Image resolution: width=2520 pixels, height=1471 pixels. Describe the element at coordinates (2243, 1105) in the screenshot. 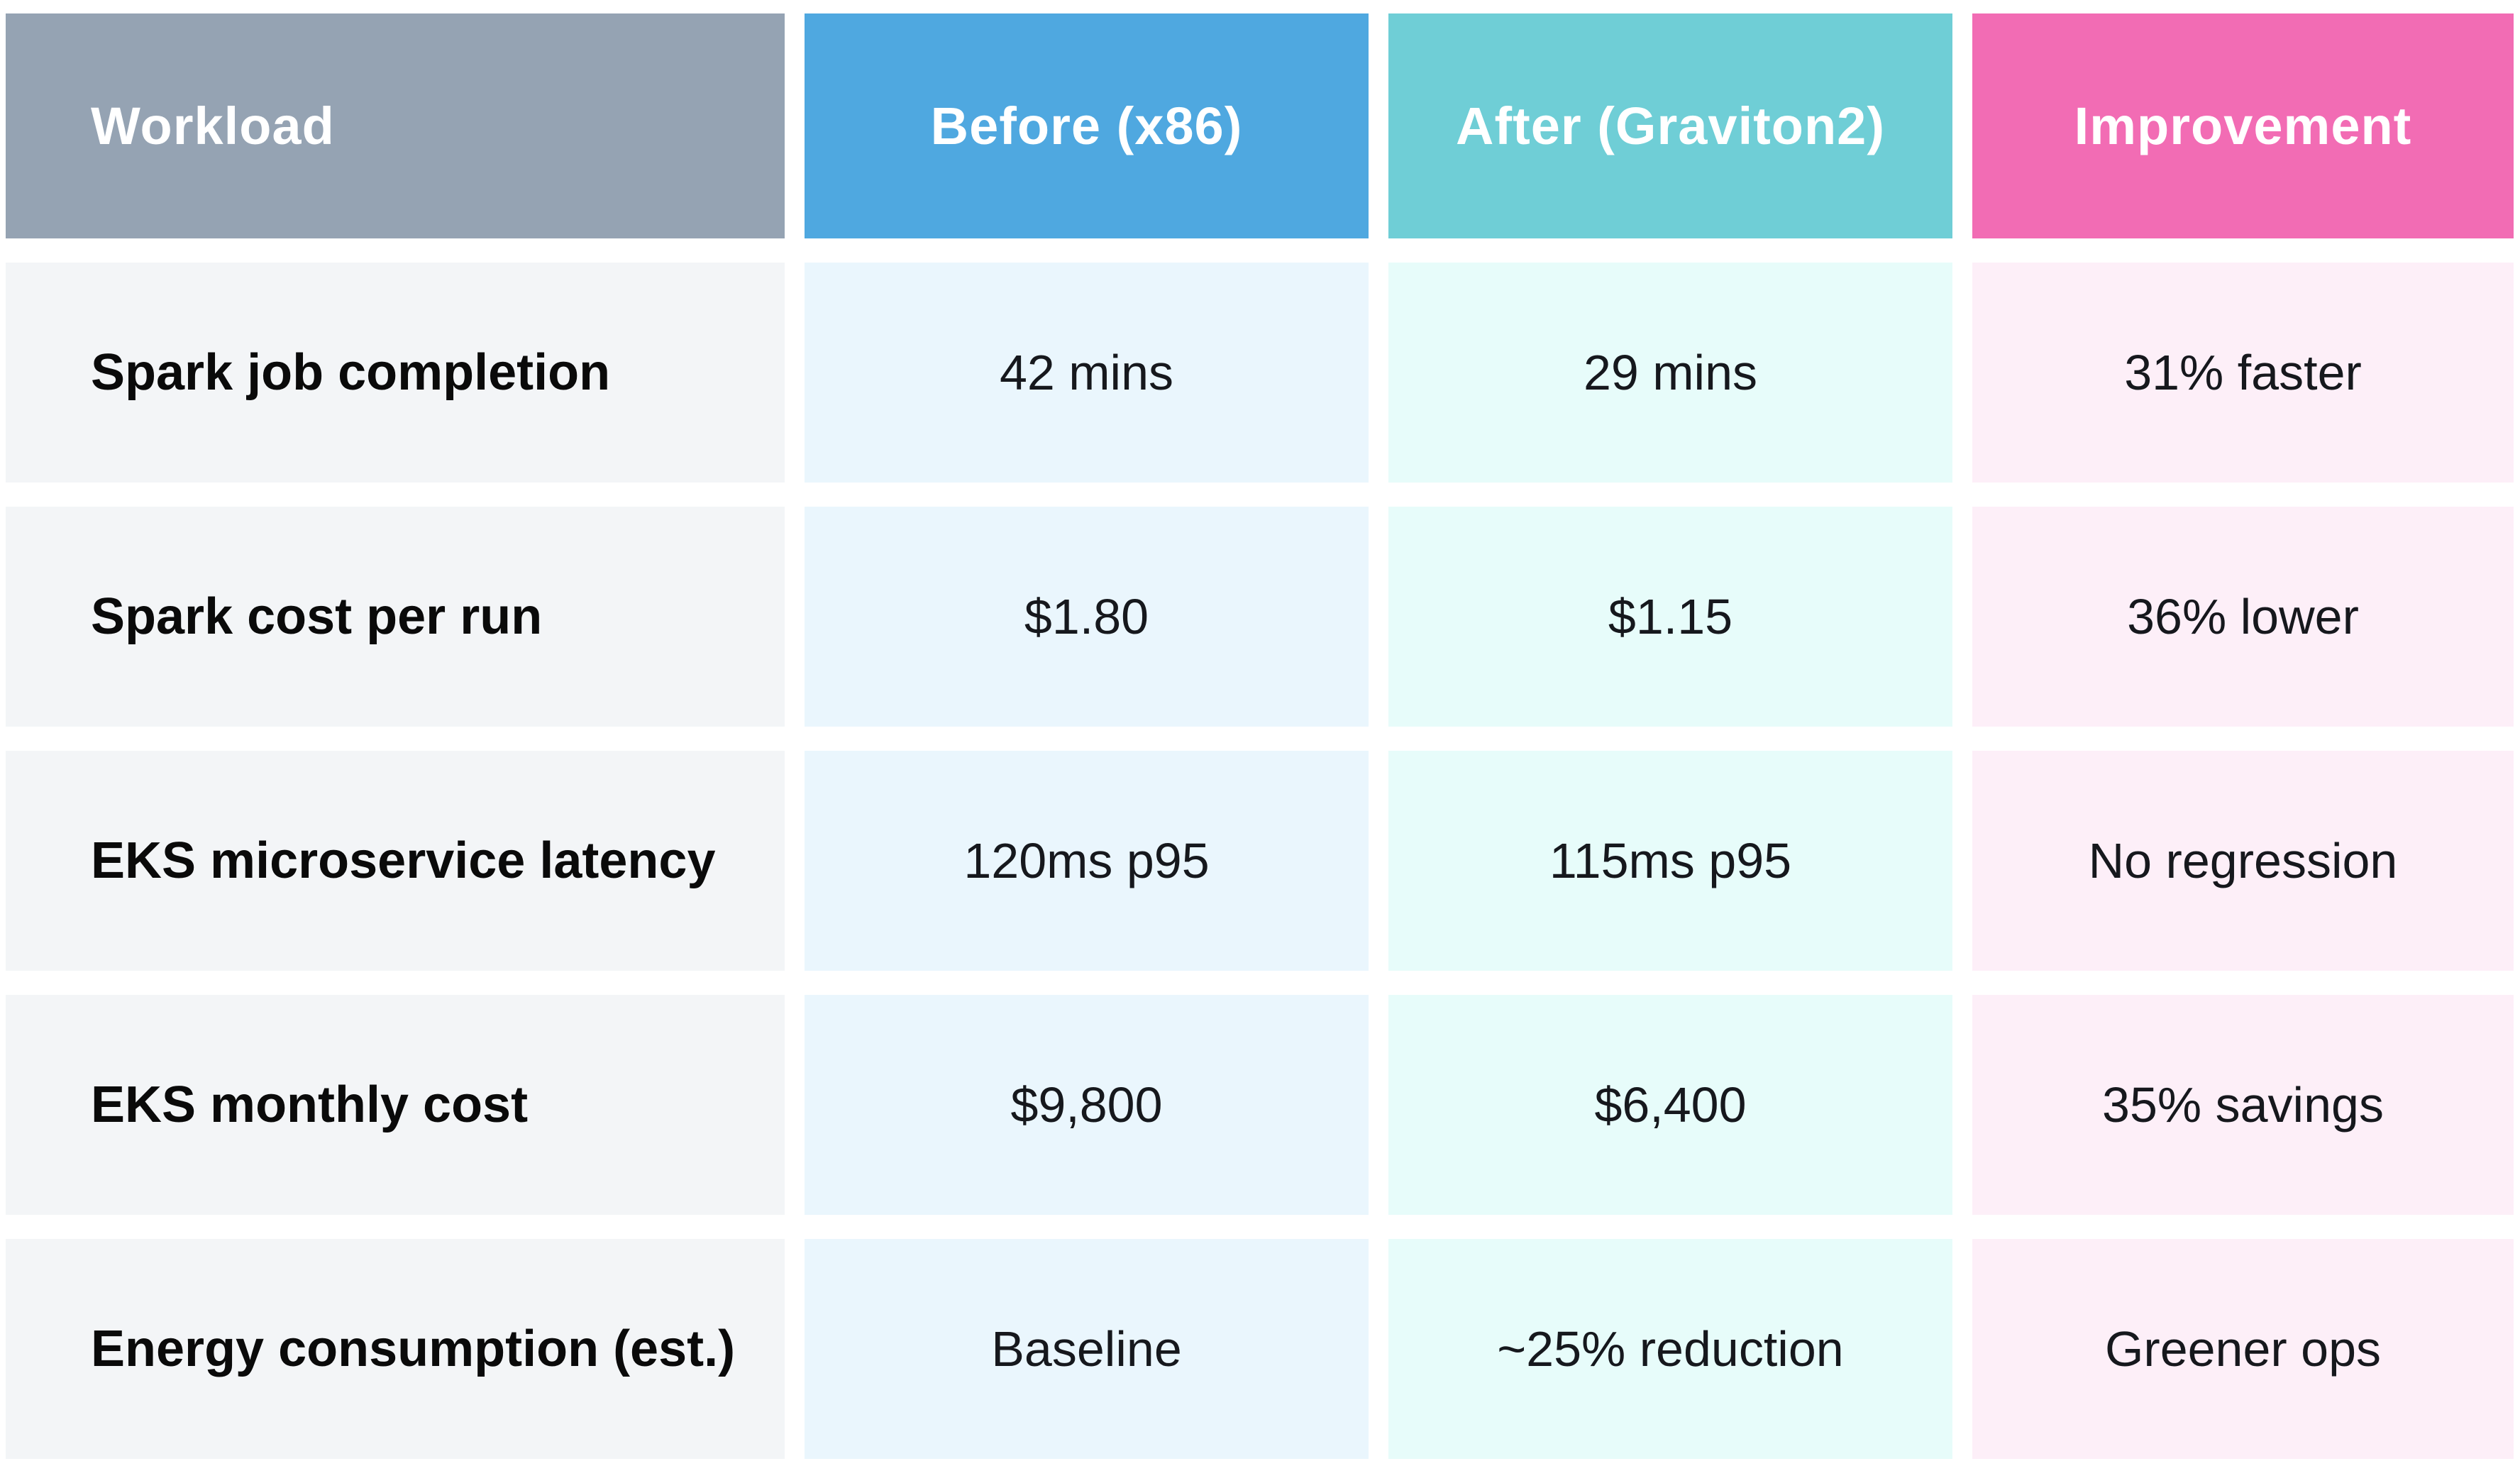

I see `cell-improvement-eks-monthly-cost: 35% savings` at that location.